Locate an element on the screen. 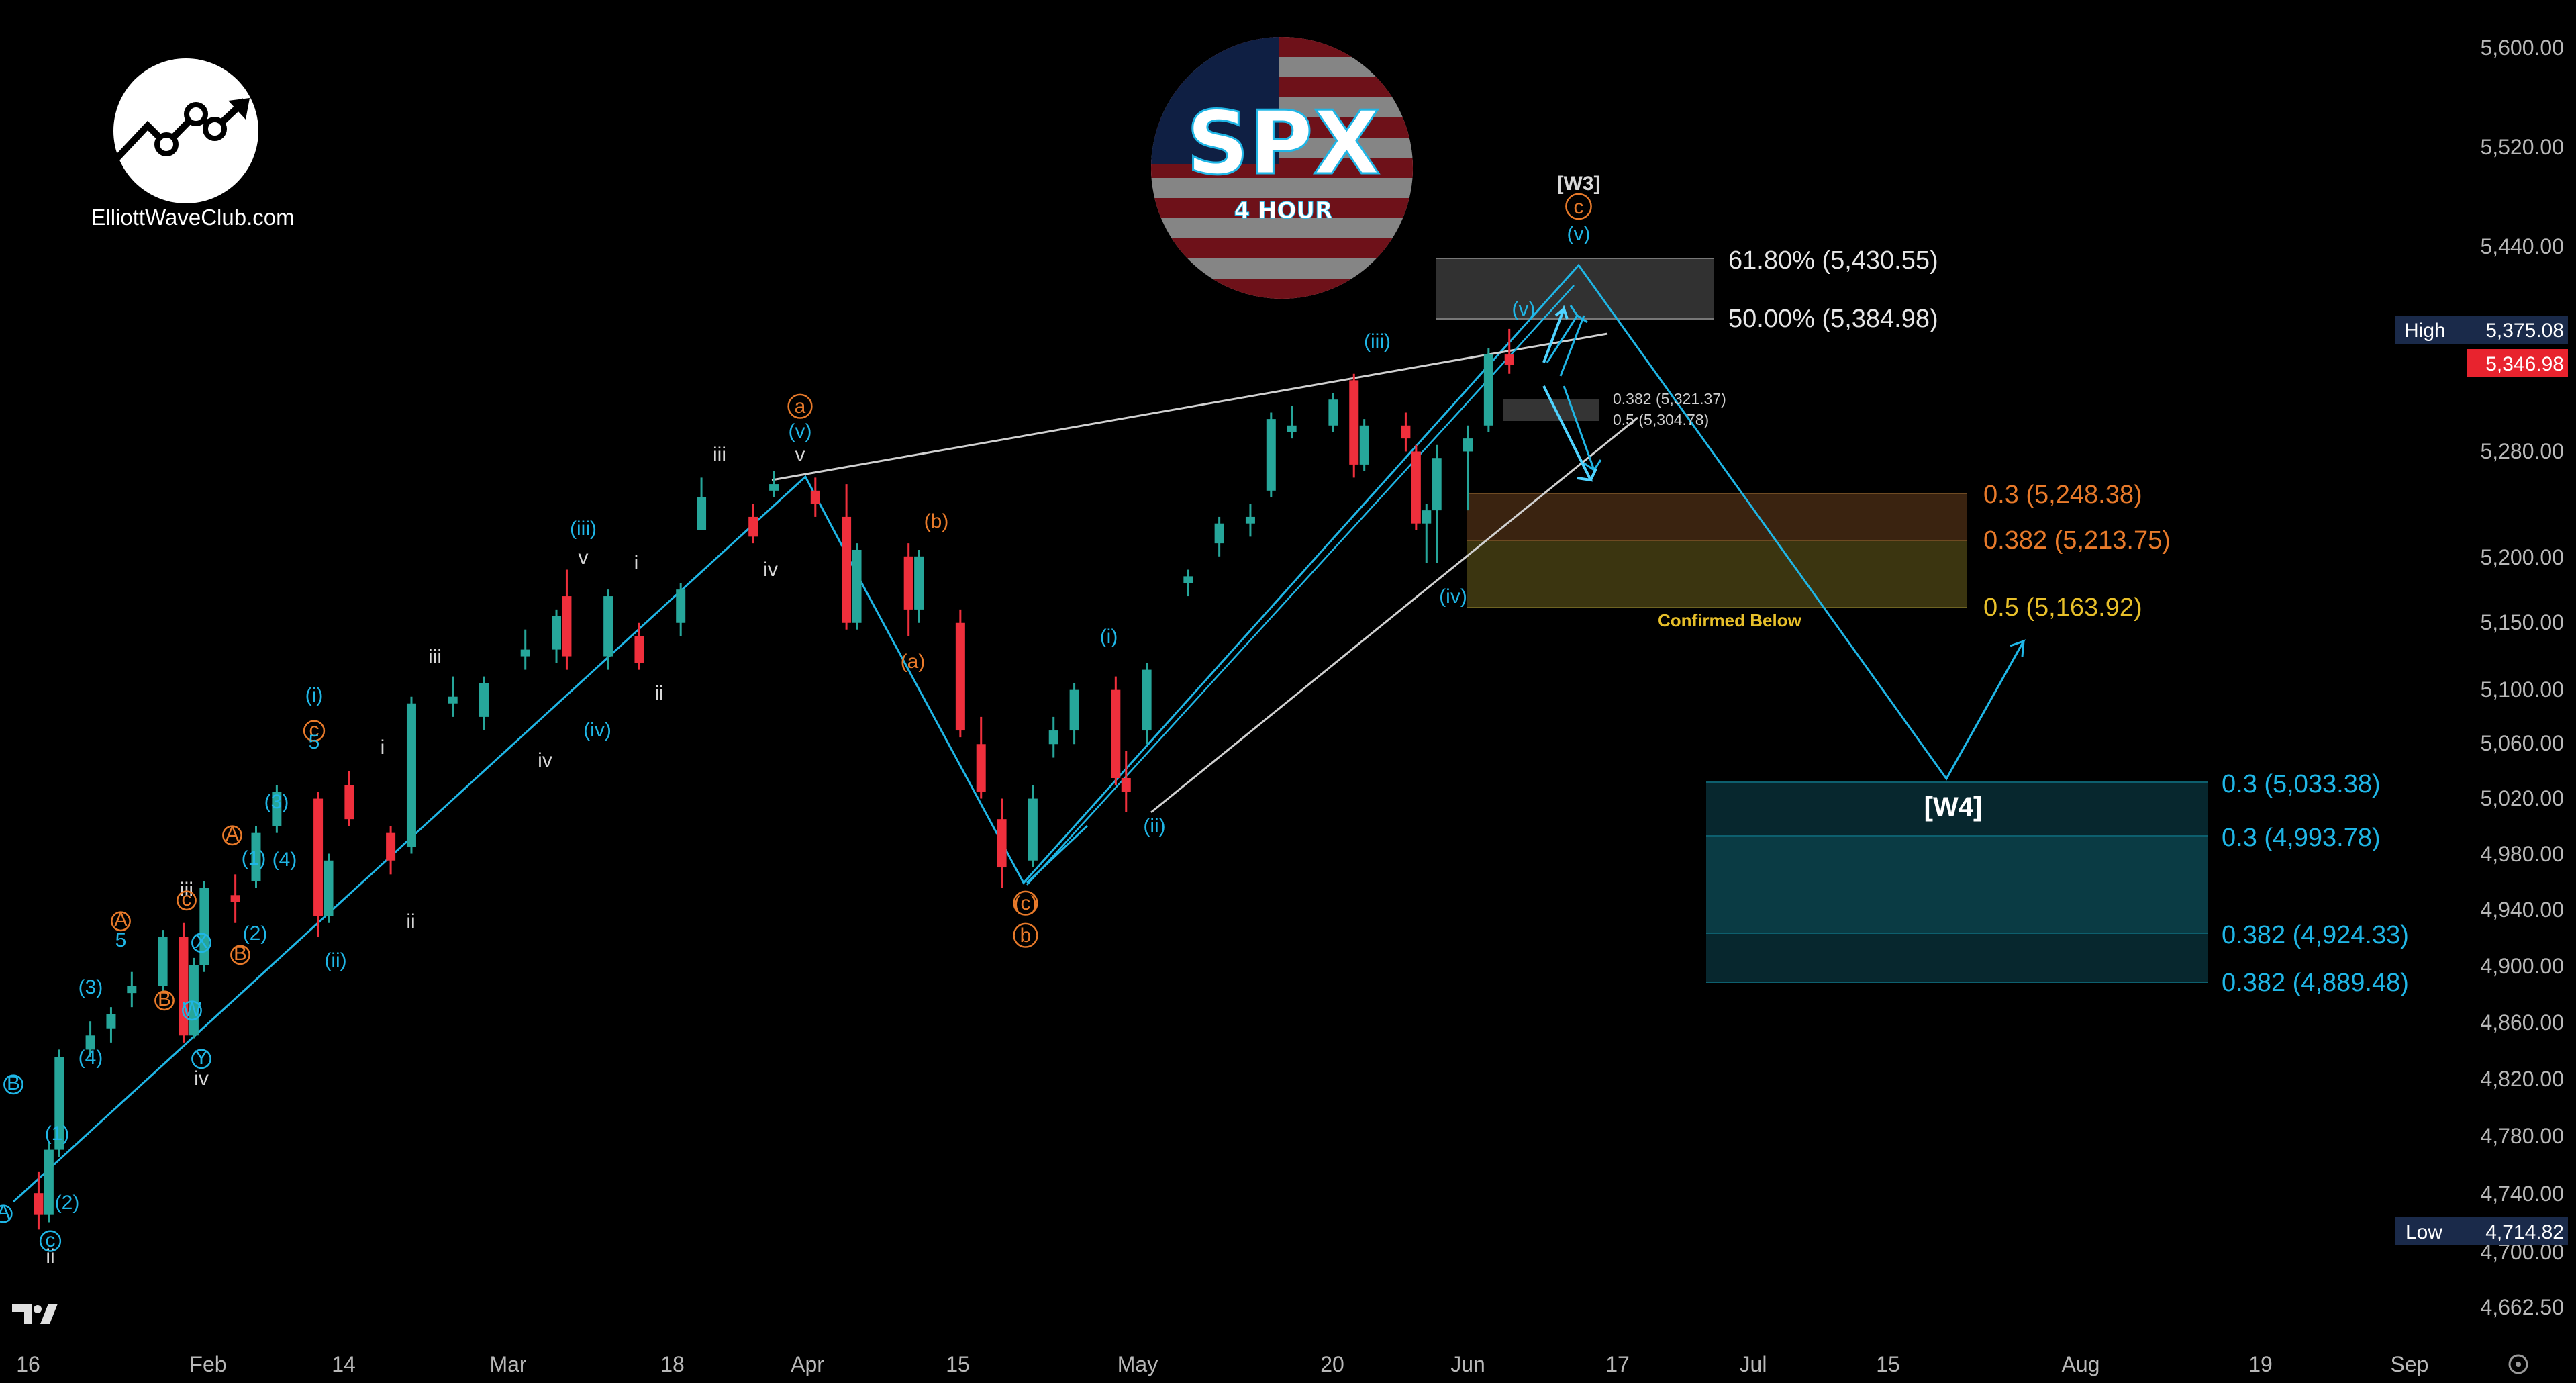  low-label: Low is located at coordinates (2424, 1232).